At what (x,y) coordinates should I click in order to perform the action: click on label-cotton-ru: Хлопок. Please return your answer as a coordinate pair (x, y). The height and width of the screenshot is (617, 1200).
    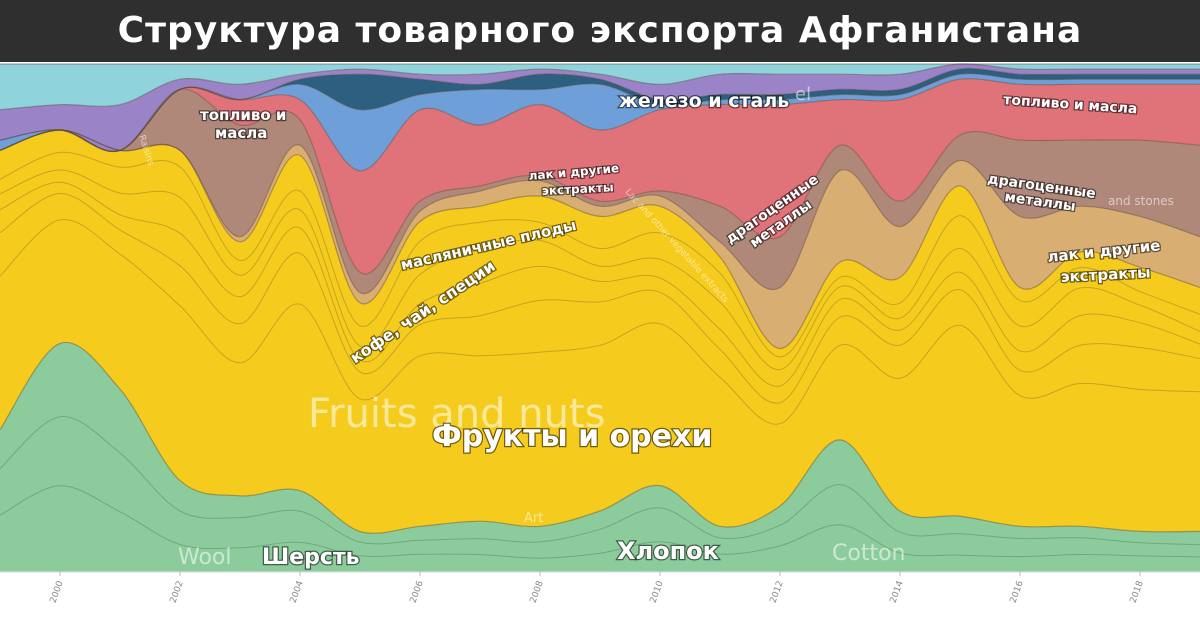
    Looking at the image, I should click on (668, 551).